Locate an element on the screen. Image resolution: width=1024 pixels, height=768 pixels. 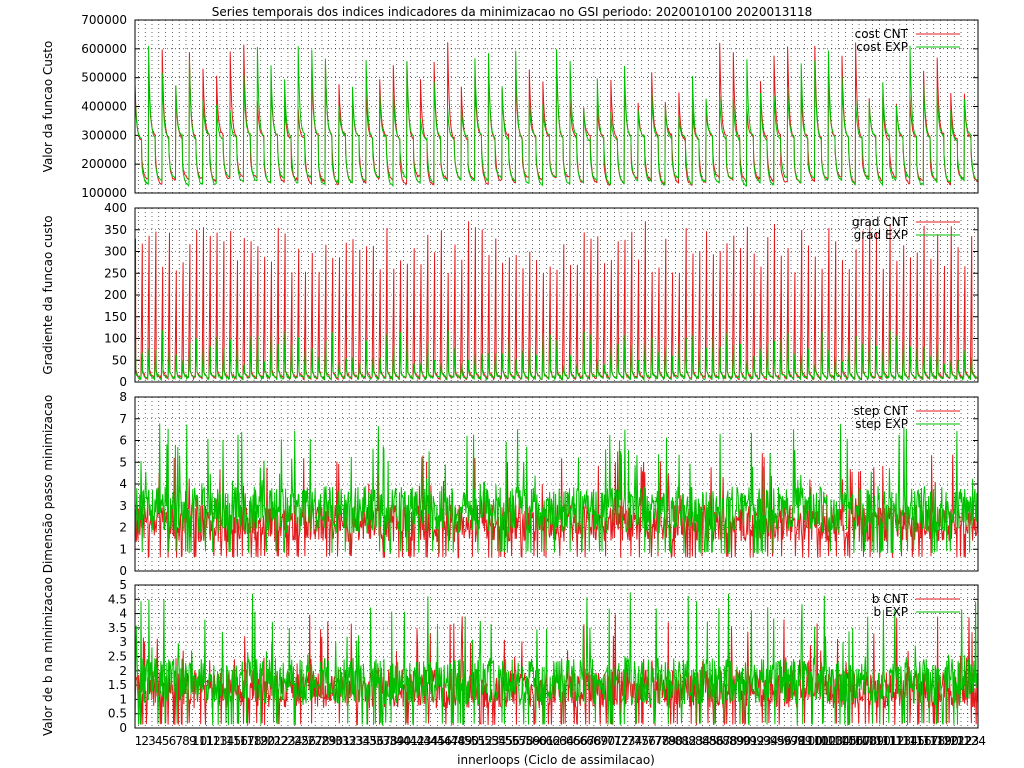
x-tick-label: 102 is located at coordinates (825, 741).